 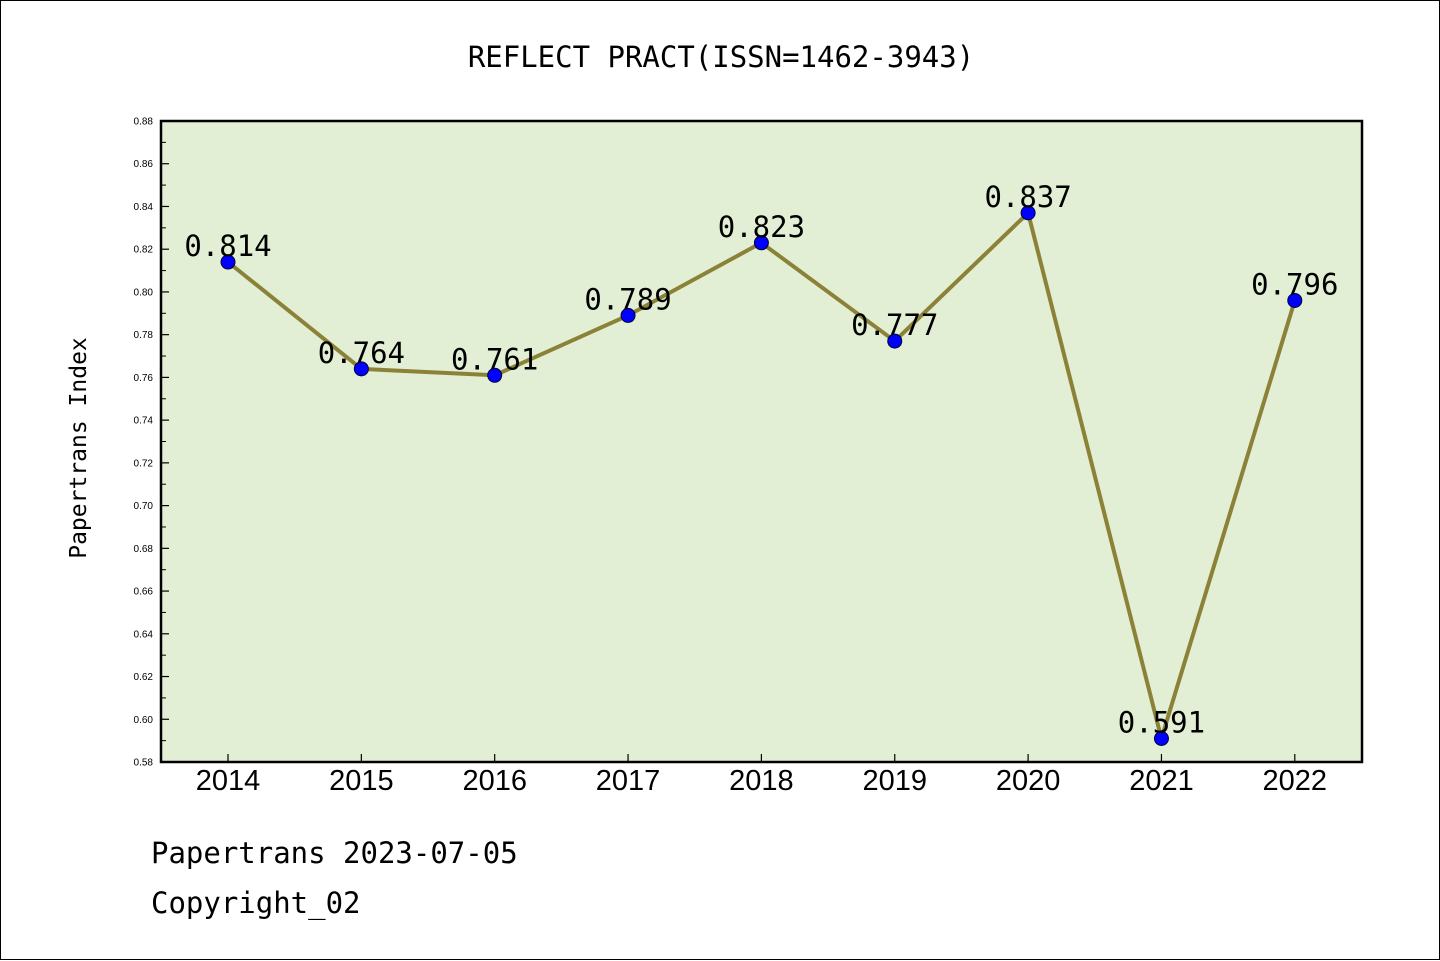 I want to click on data-label-2016: 0.761, so click(x=494, y=359).